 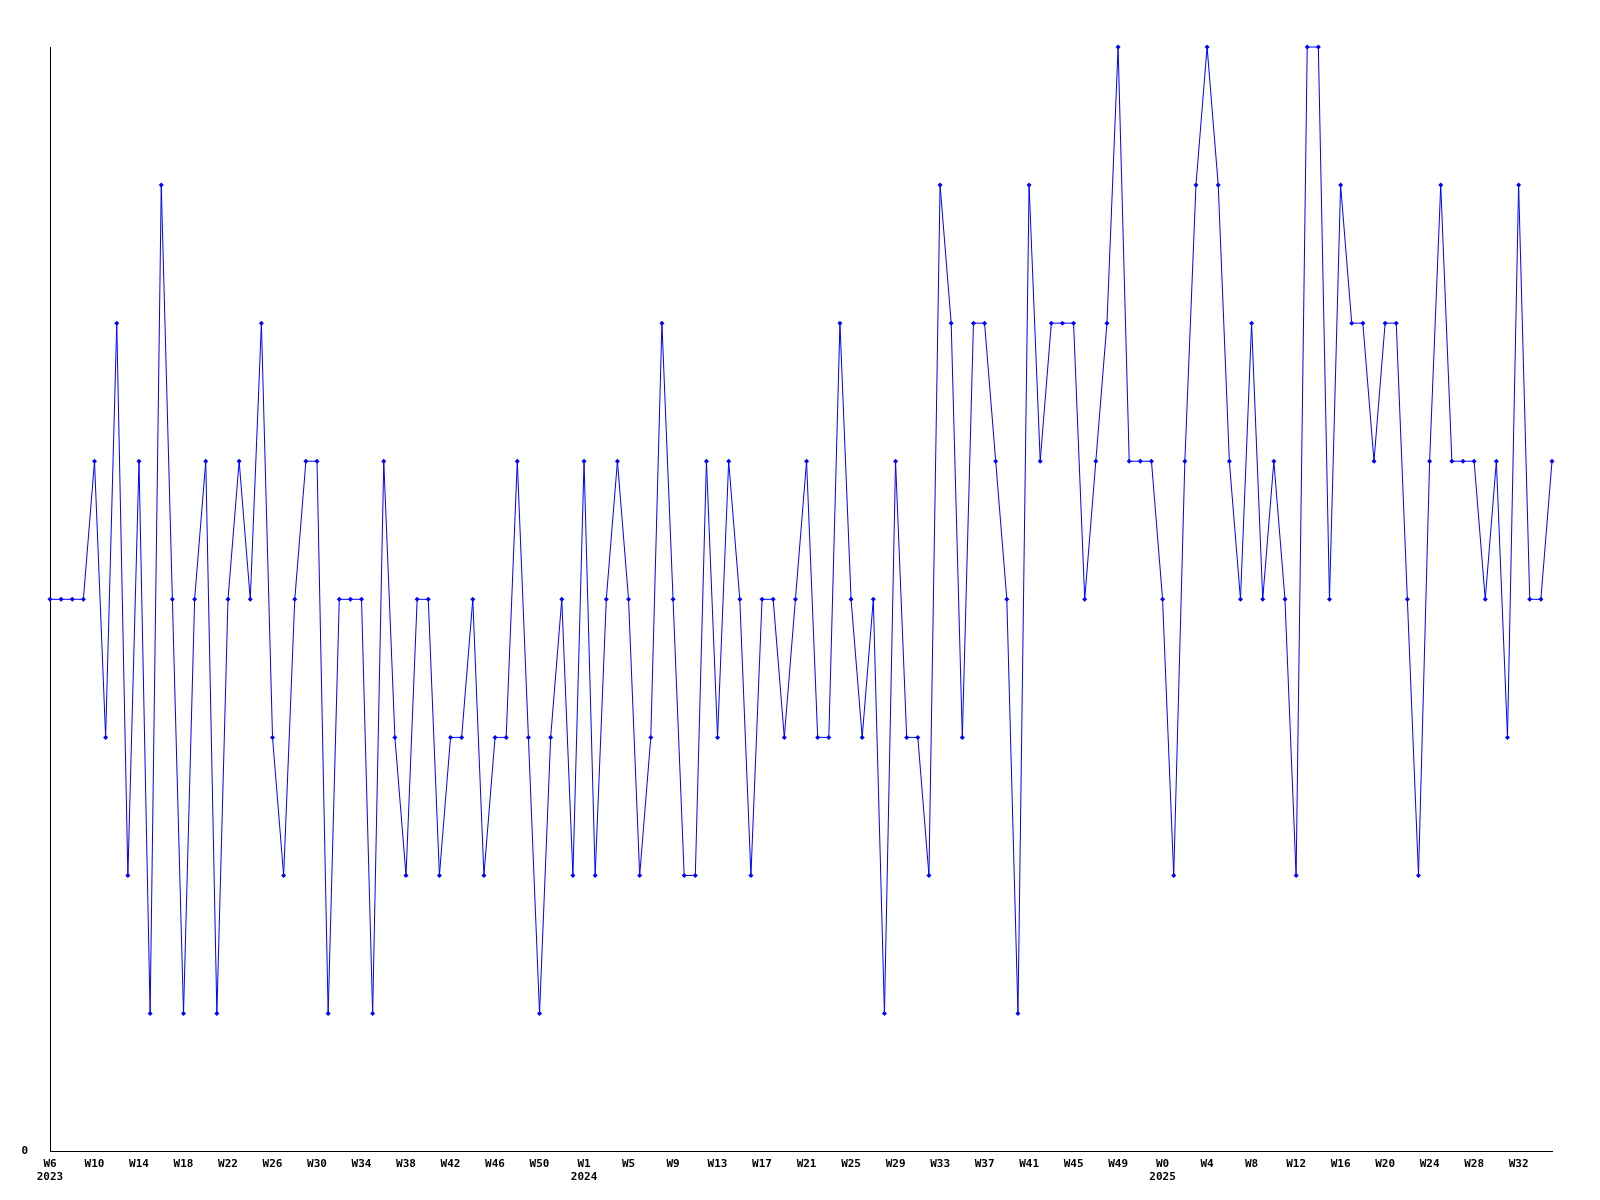 What do you see at coordinates (717, 1164) in the screenshot?
I see `x-tick-label: W13` at bounding box center [717, 1164].